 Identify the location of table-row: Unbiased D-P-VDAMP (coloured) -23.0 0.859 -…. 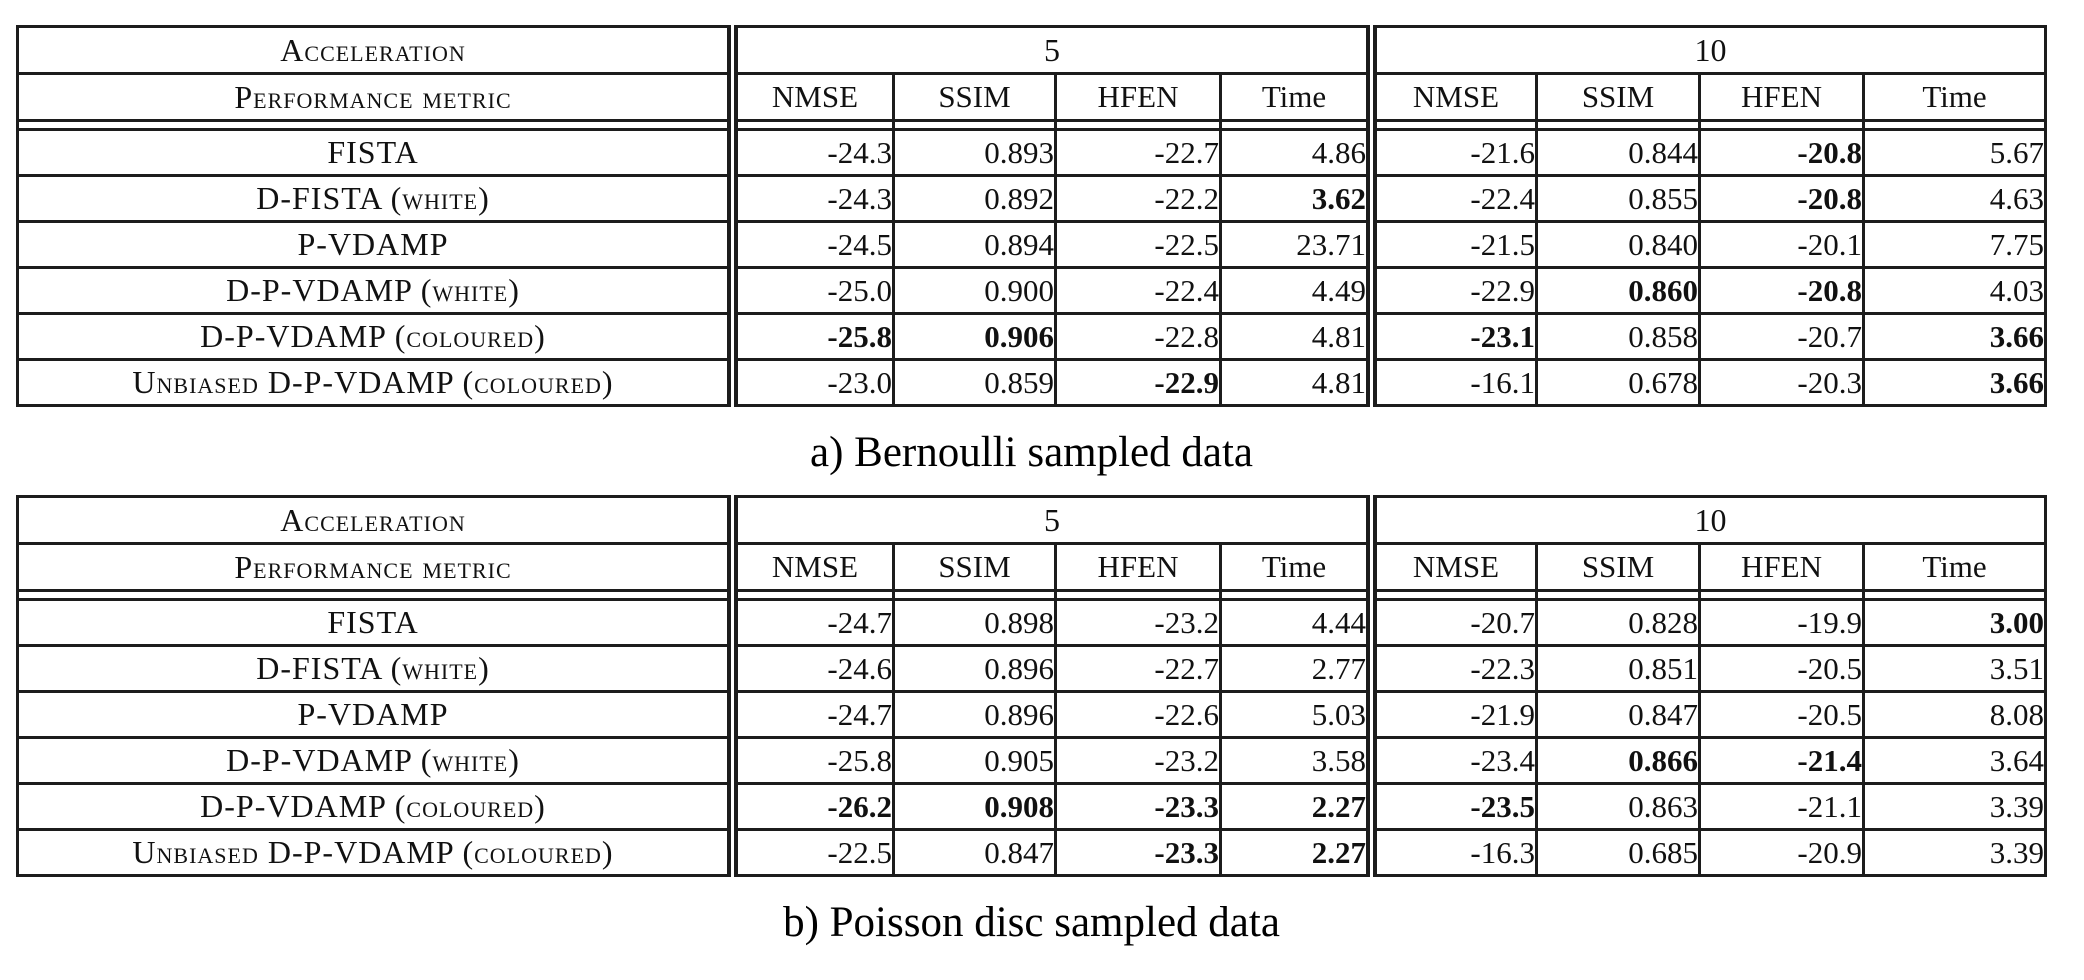
(1031, 382).